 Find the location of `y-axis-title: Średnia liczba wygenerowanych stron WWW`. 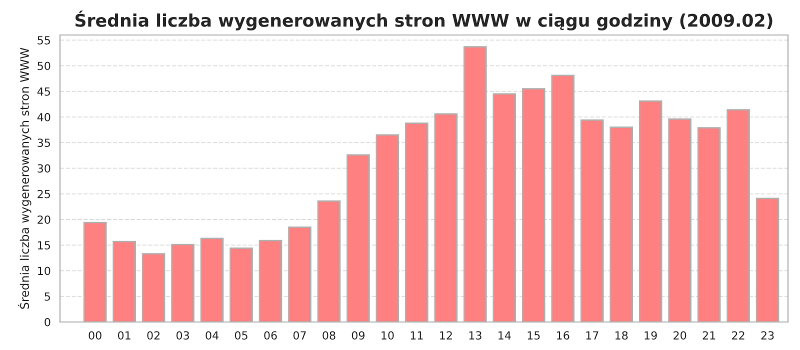

y-axis-title: Średnia liczba wygenerowanych stron WWW is located at coordinates (25, 178).